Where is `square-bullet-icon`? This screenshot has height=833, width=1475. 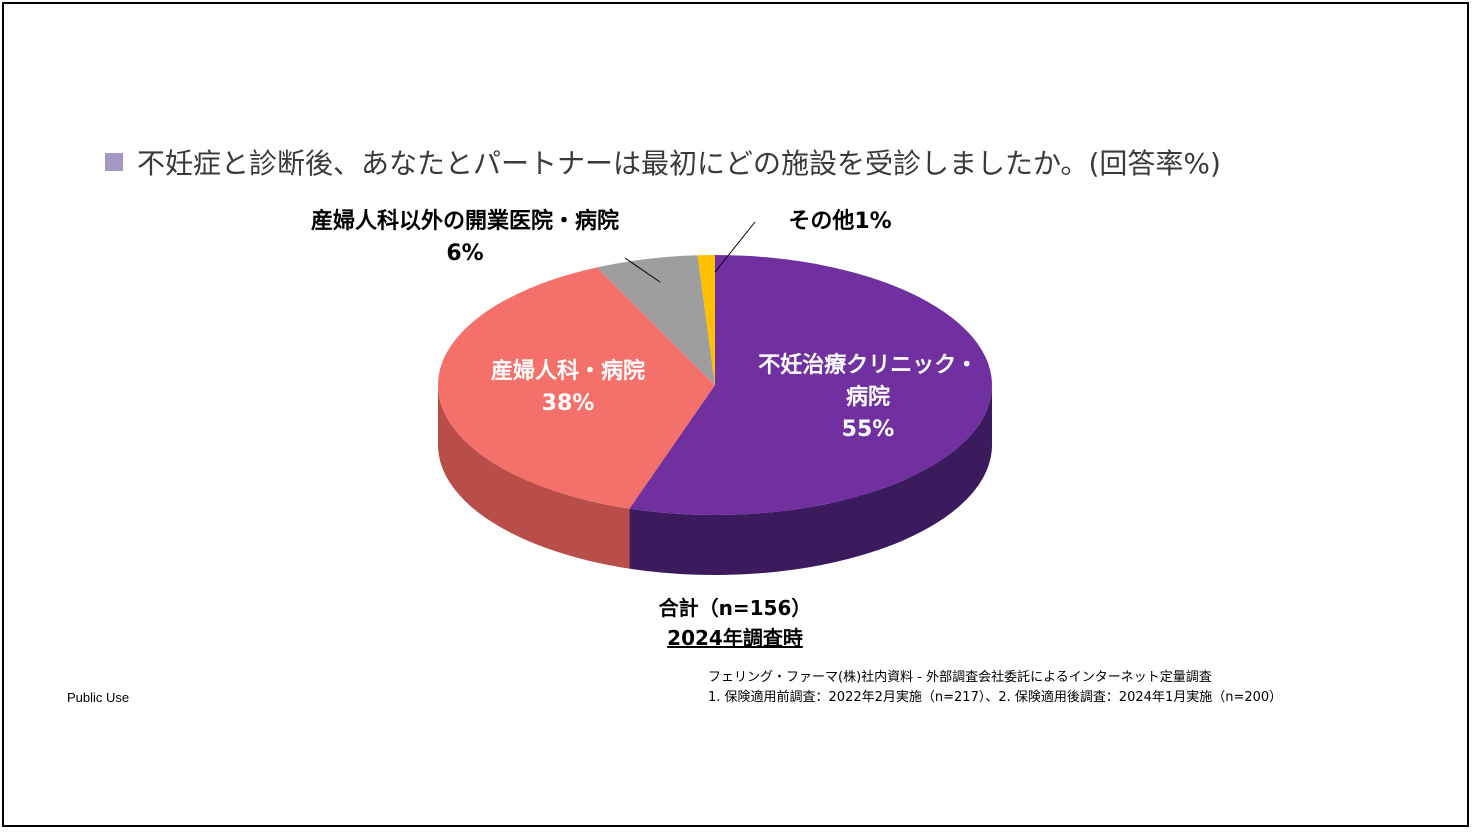 square-bullet-icon is located at coordinates (114, 162).